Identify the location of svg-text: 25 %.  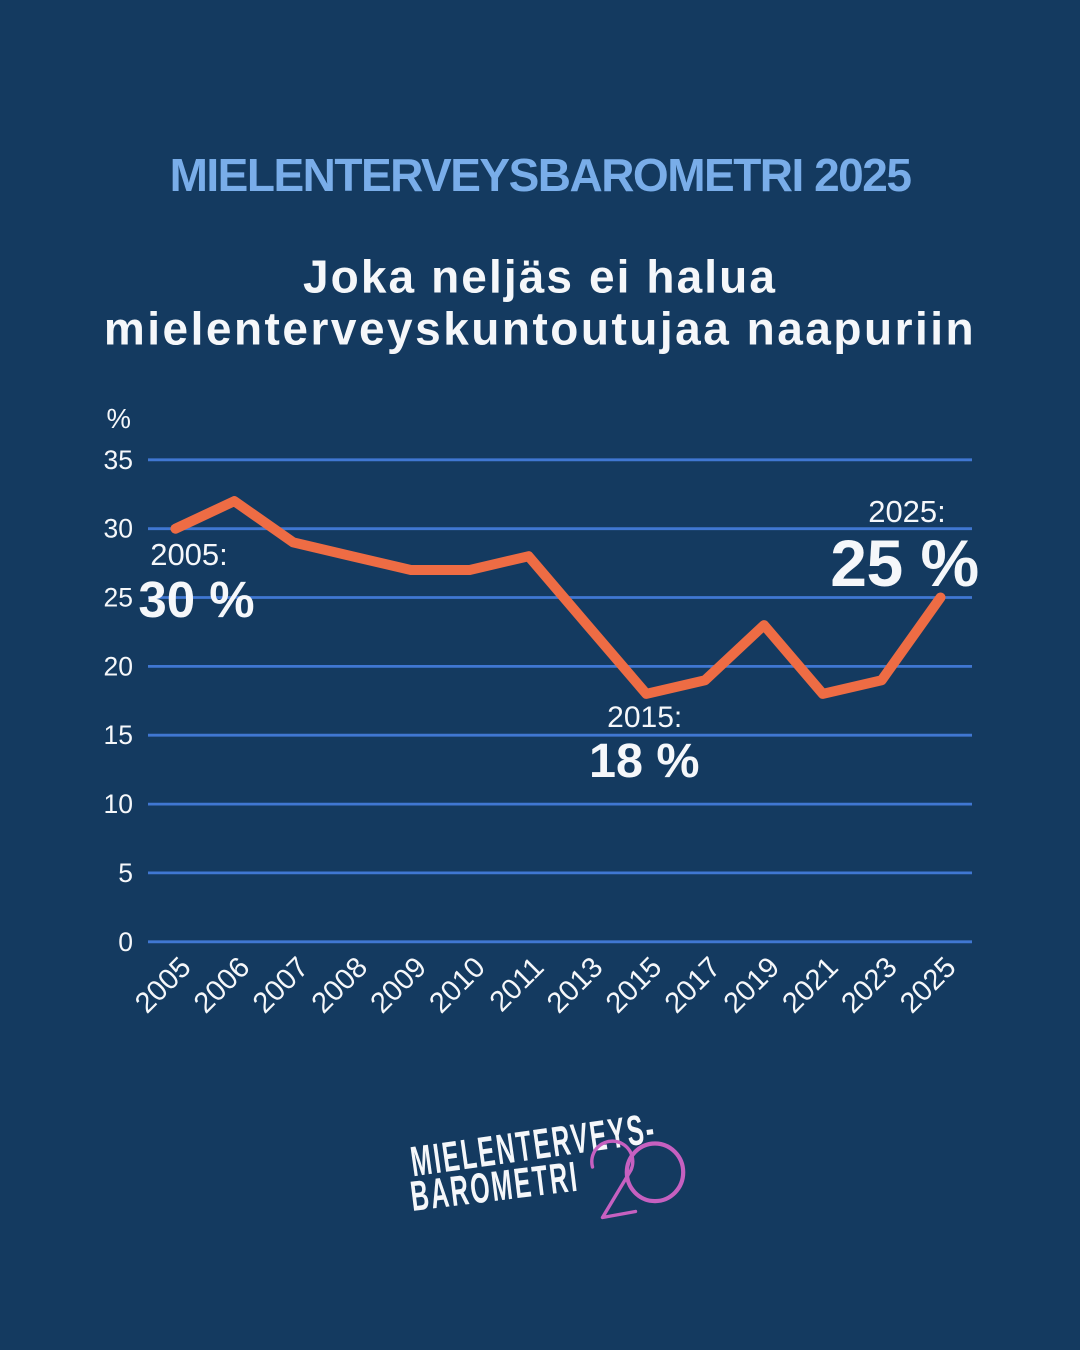
(904, 563).